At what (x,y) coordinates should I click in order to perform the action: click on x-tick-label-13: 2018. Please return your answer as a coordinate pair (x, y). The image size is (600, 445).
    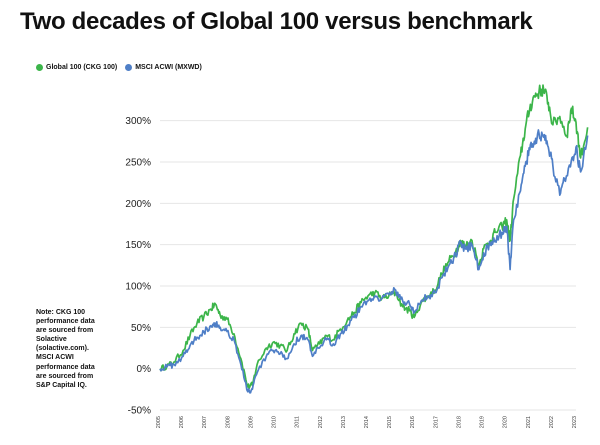
    Looking at the image, I should click on (459, 422).